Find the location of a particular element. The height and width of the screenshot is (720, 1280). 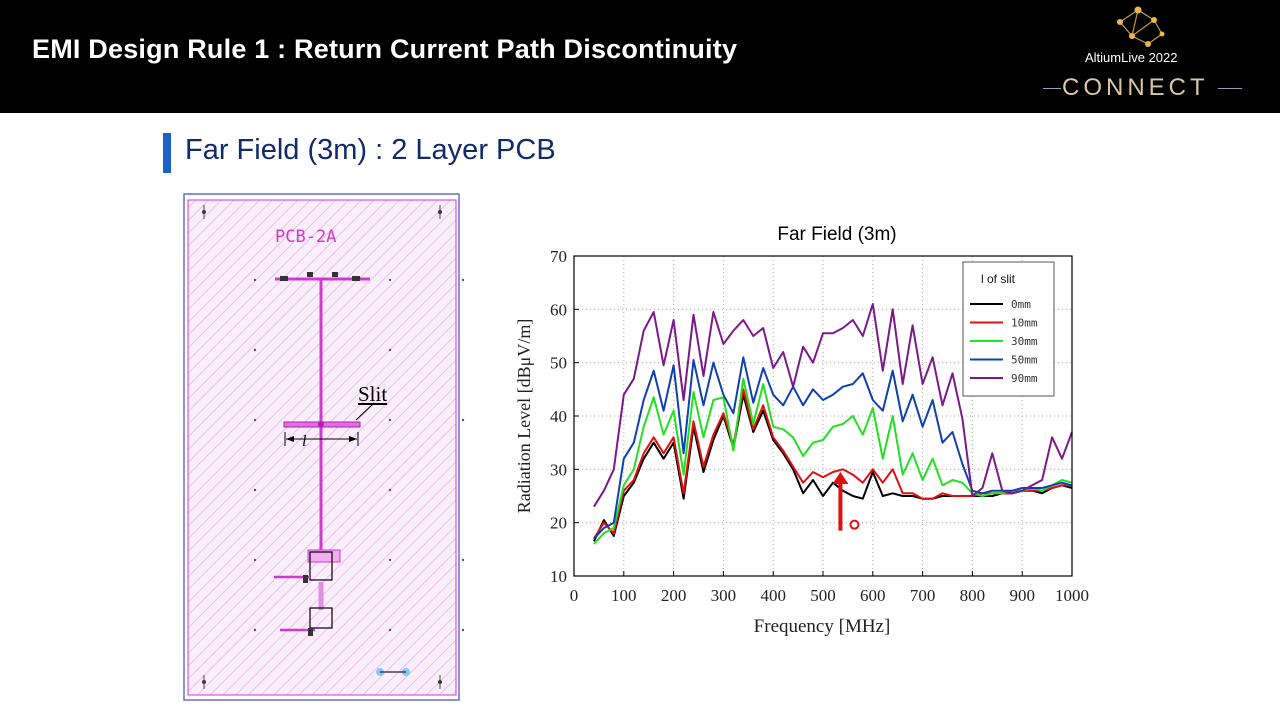

x-tick-label: 400 is located at coordinates (773, 595).